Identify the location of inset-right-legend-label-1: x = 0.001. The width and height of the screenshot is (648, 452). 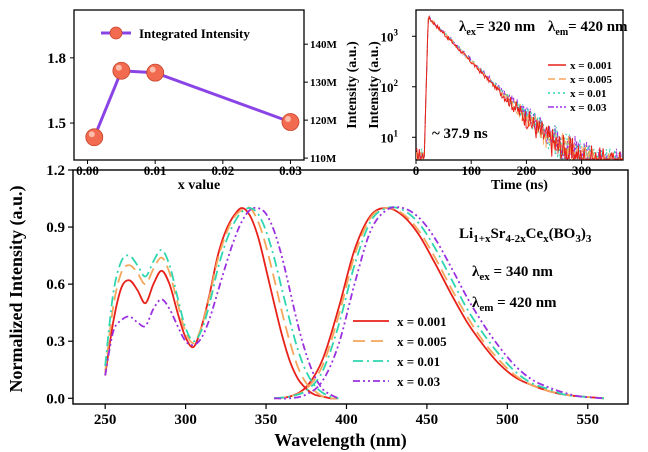
(591, 66).